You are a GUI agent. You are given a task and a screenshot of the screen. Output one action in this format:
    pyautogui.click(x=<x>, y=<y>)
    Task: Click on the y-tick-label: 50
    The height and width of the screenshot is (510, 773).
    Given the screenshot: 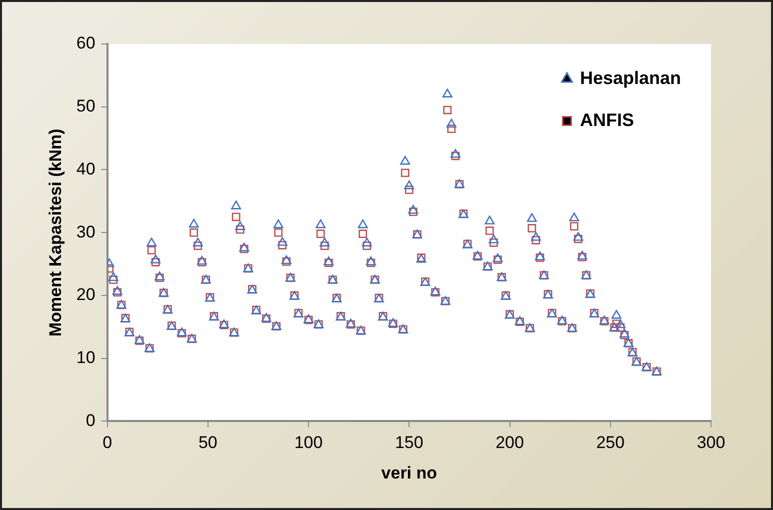 What is the action you would take?
    pyautogui.click(x=86, y=106)
    